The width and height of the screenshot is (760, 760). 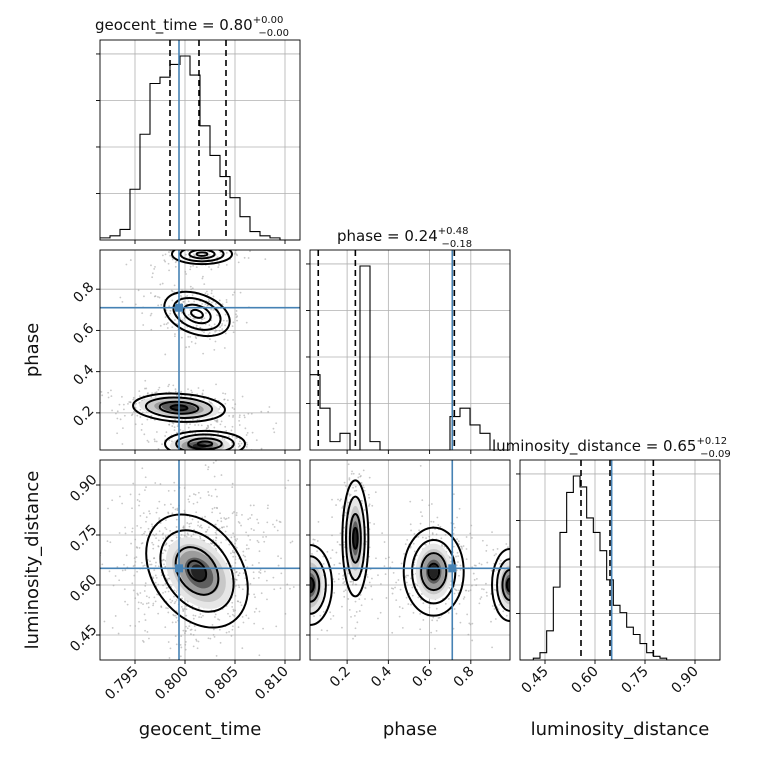 I want to click on p2d-dist-phase-xtick-label-3: 0.8, so click(x=464, y=677).